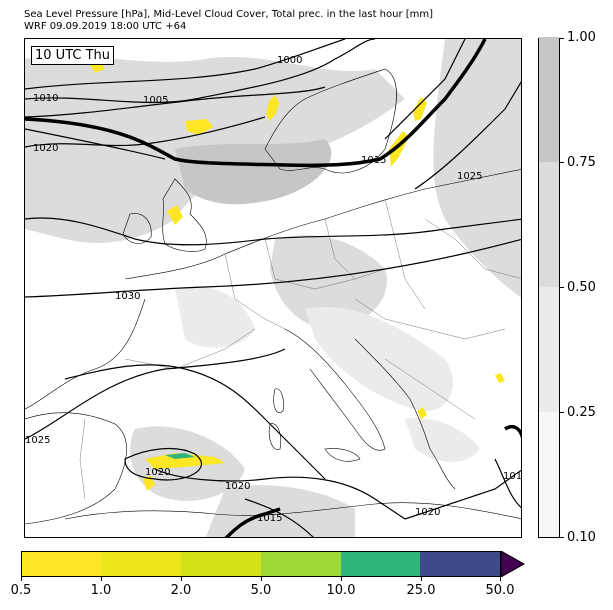  What do you see at coordinates (500, 590) in the screenshot?
I see `colorbar-tick-label: 50.0` at bounding box center [500, 590].